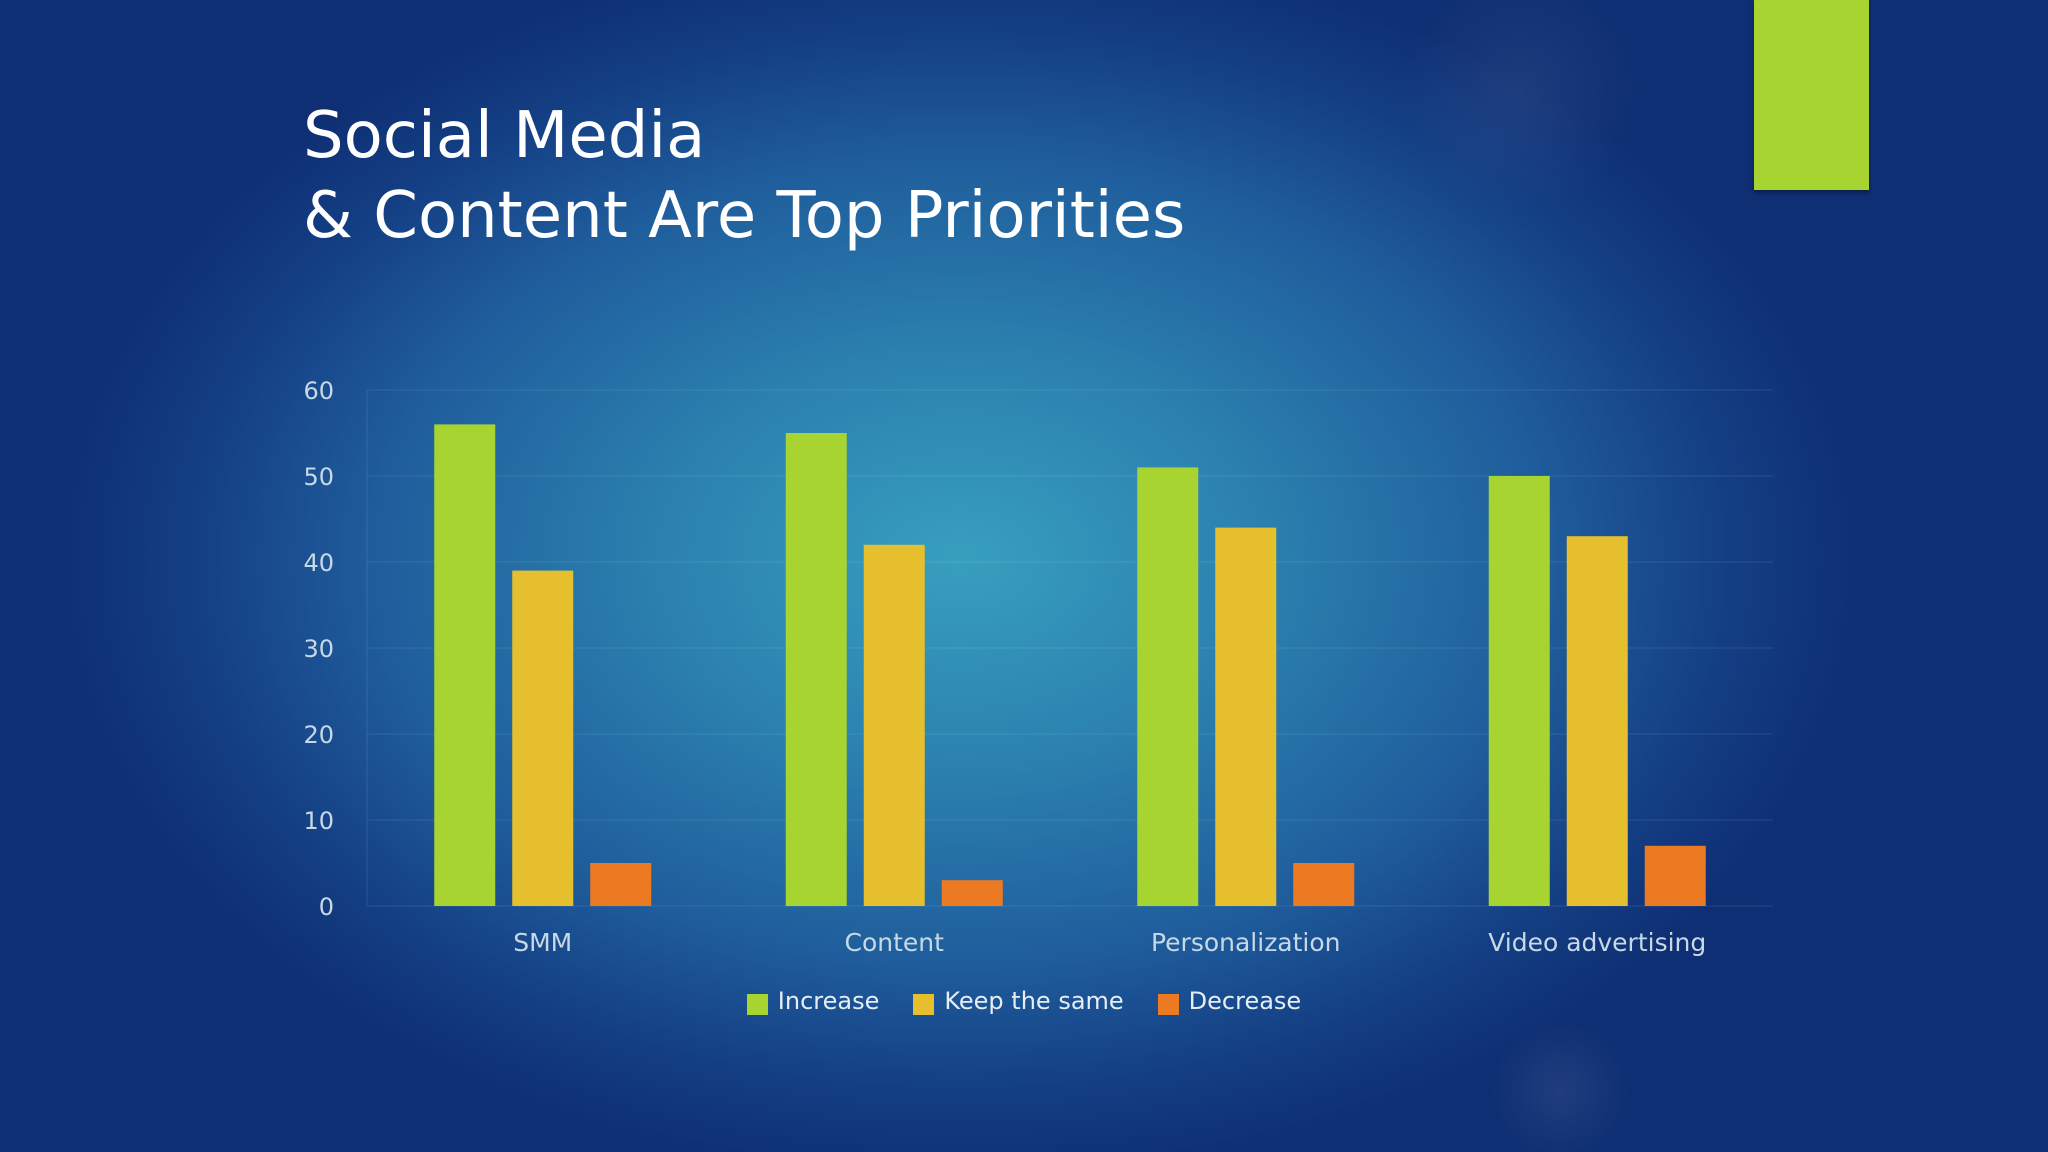 The image size is (2048, 1152). I want to click on x-tick-label-content: Content, so click(895, 942).